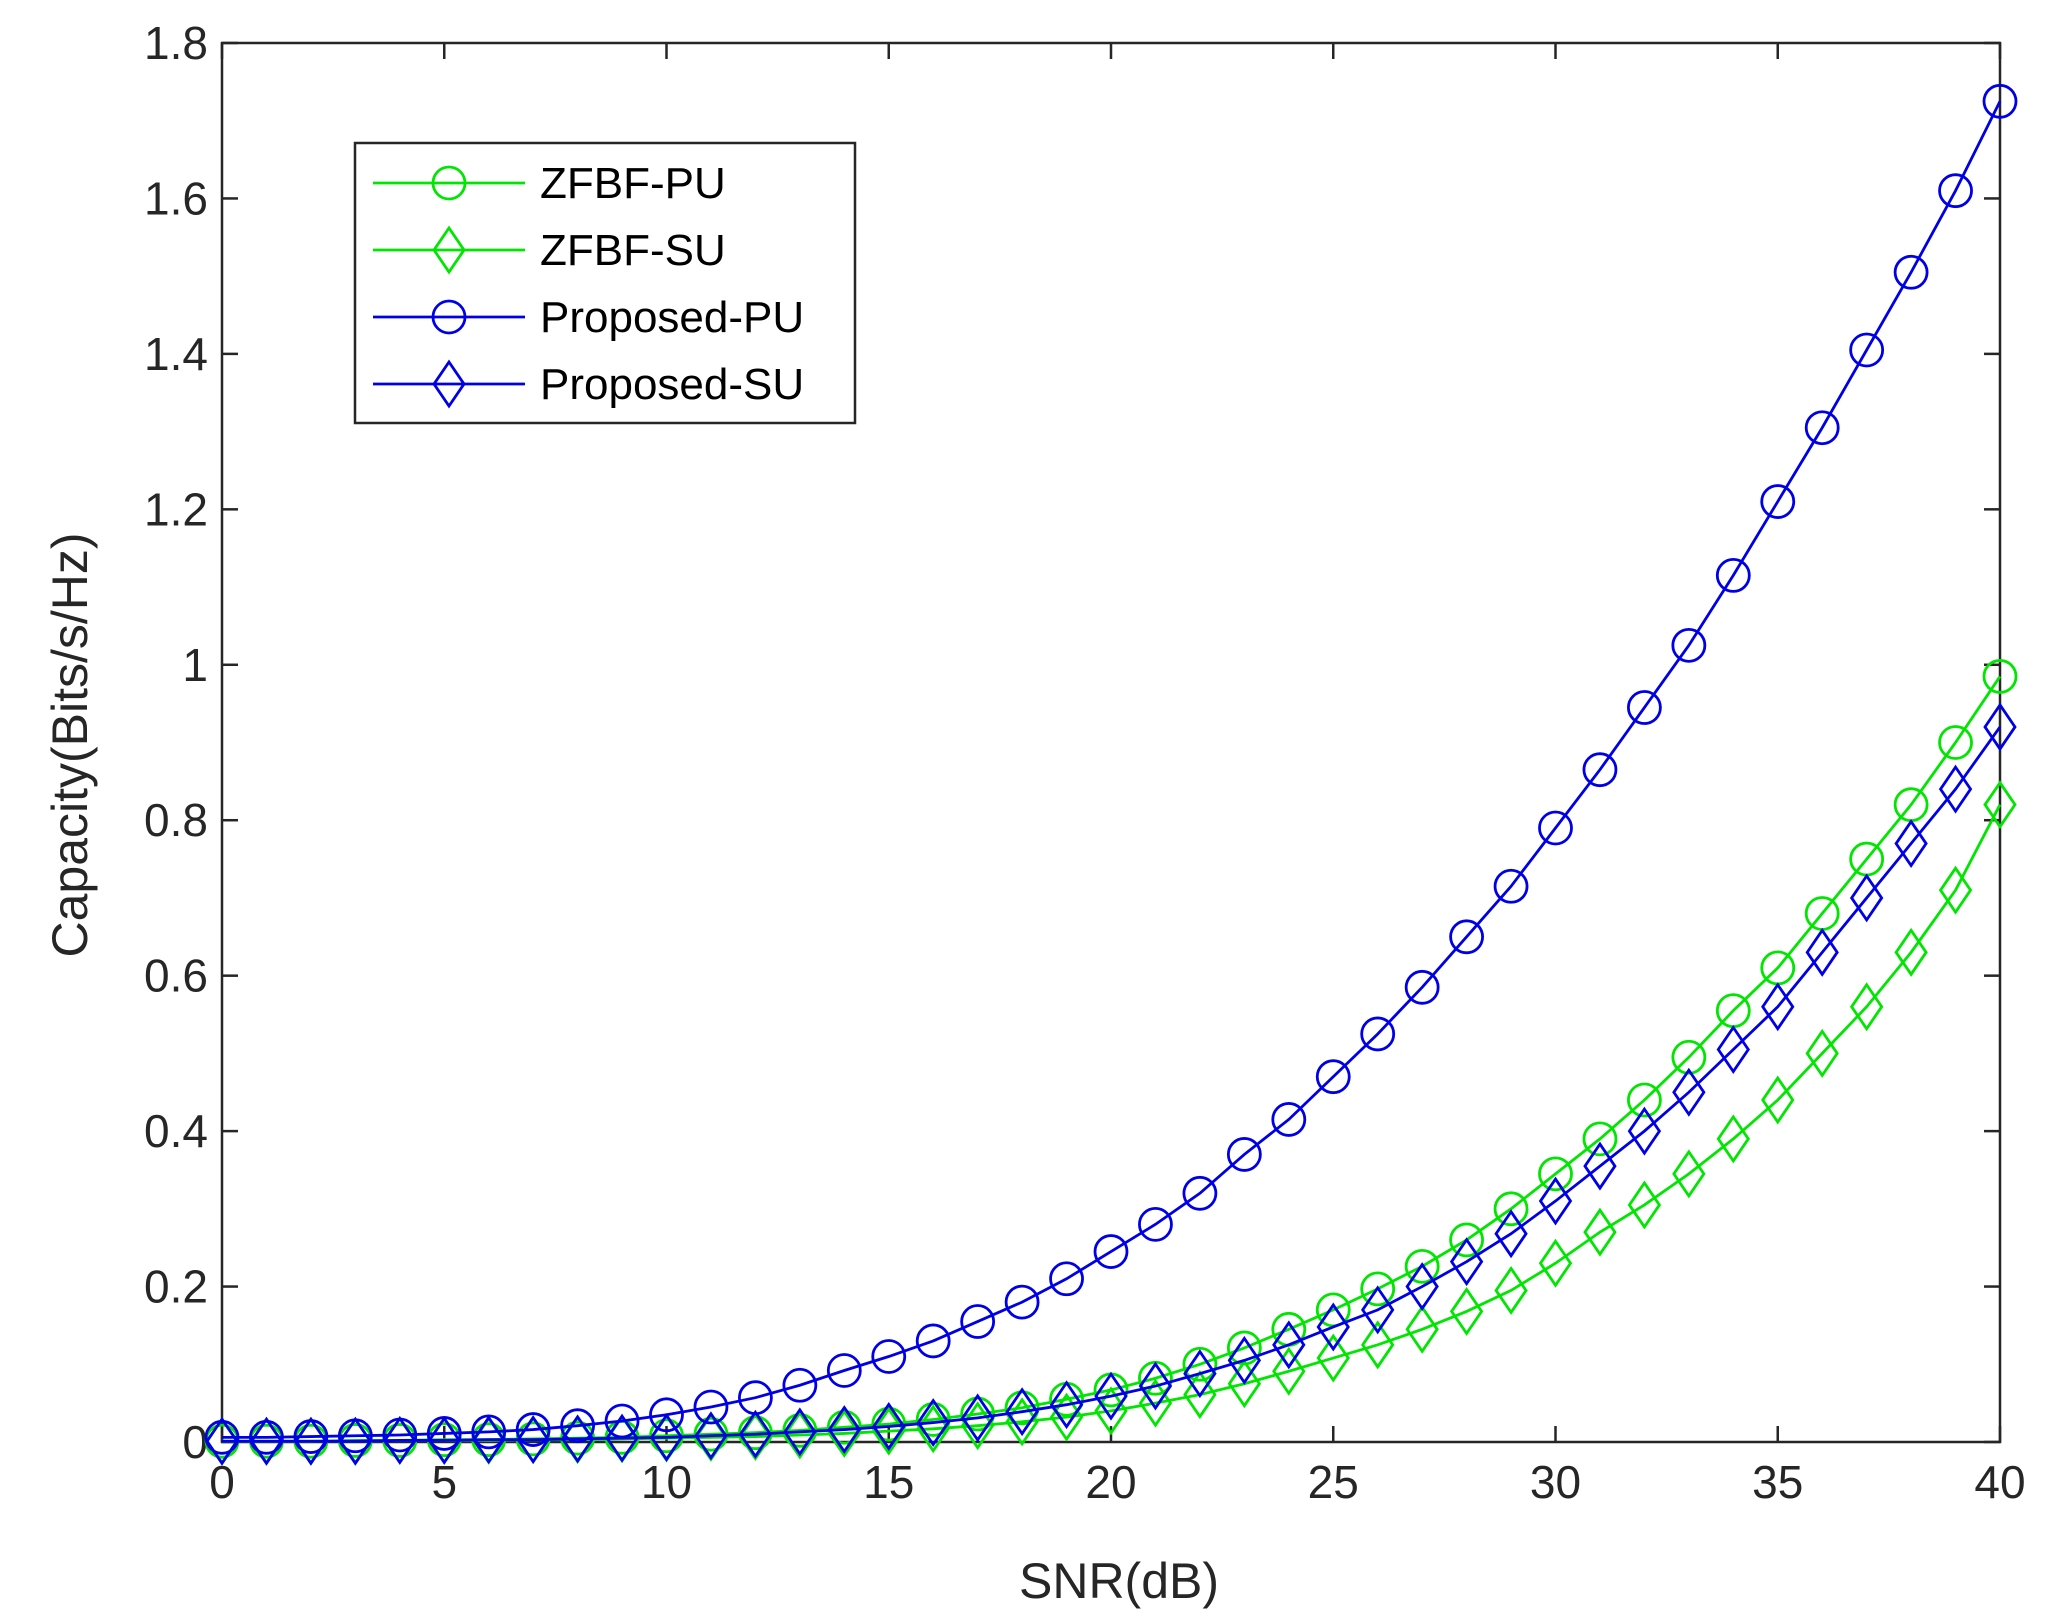 This screenshot has height=1618, width=2050. I want to click on legend-label: Proposed-SU, so click(672, 384).